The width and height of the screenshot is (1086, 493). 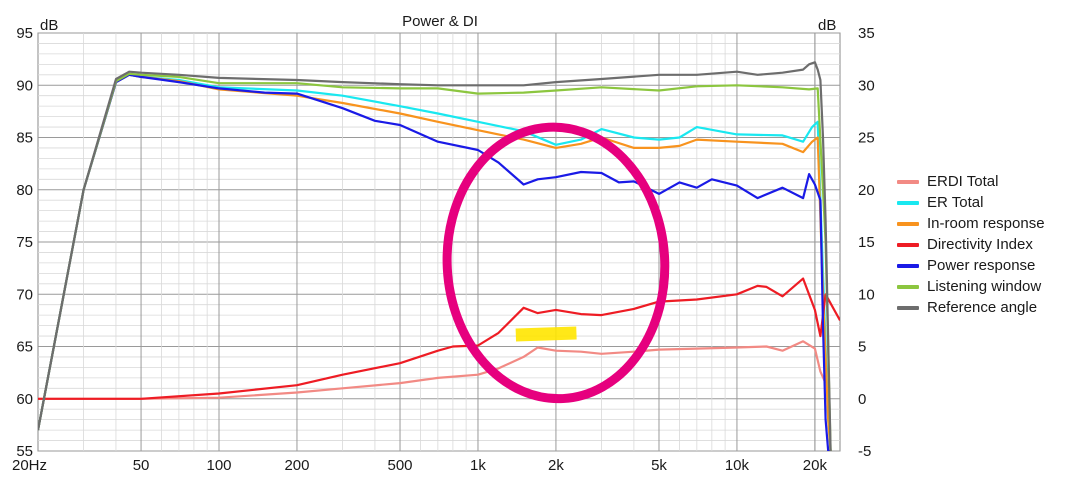 I want to click on y-right-tick-label: -5, so click(x=864, y=451).